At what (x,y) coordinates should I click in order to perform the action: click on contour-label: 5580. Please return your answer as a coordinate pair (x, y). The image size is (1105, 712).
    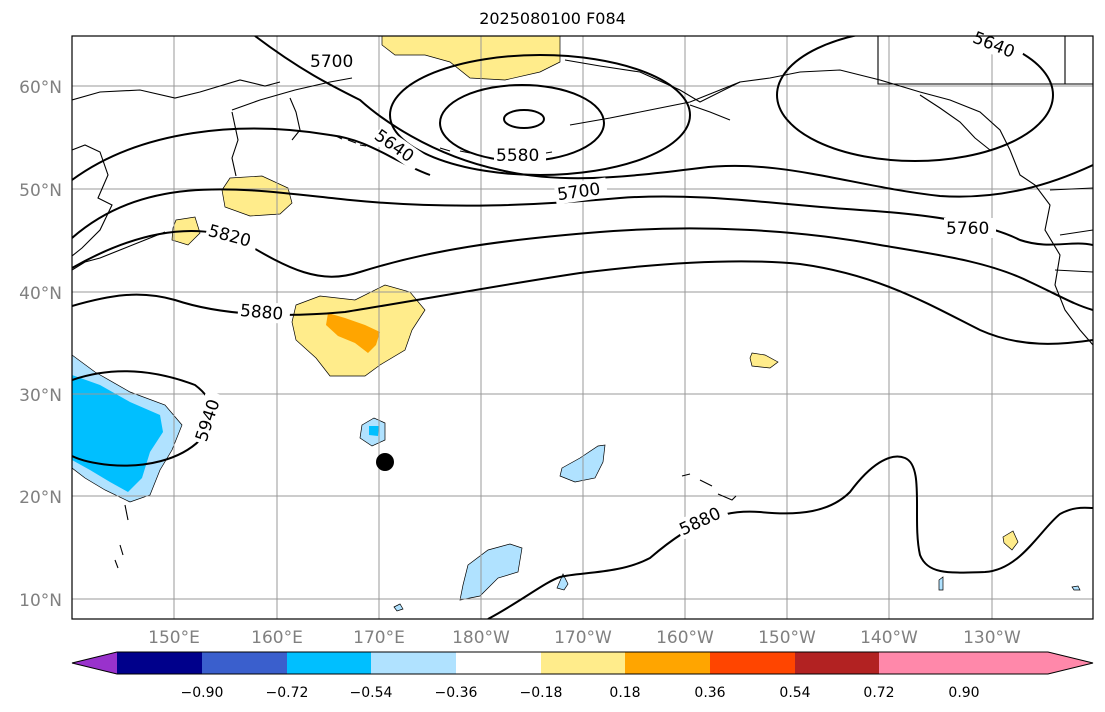
    Looking at the image, I should click on (517, 156).